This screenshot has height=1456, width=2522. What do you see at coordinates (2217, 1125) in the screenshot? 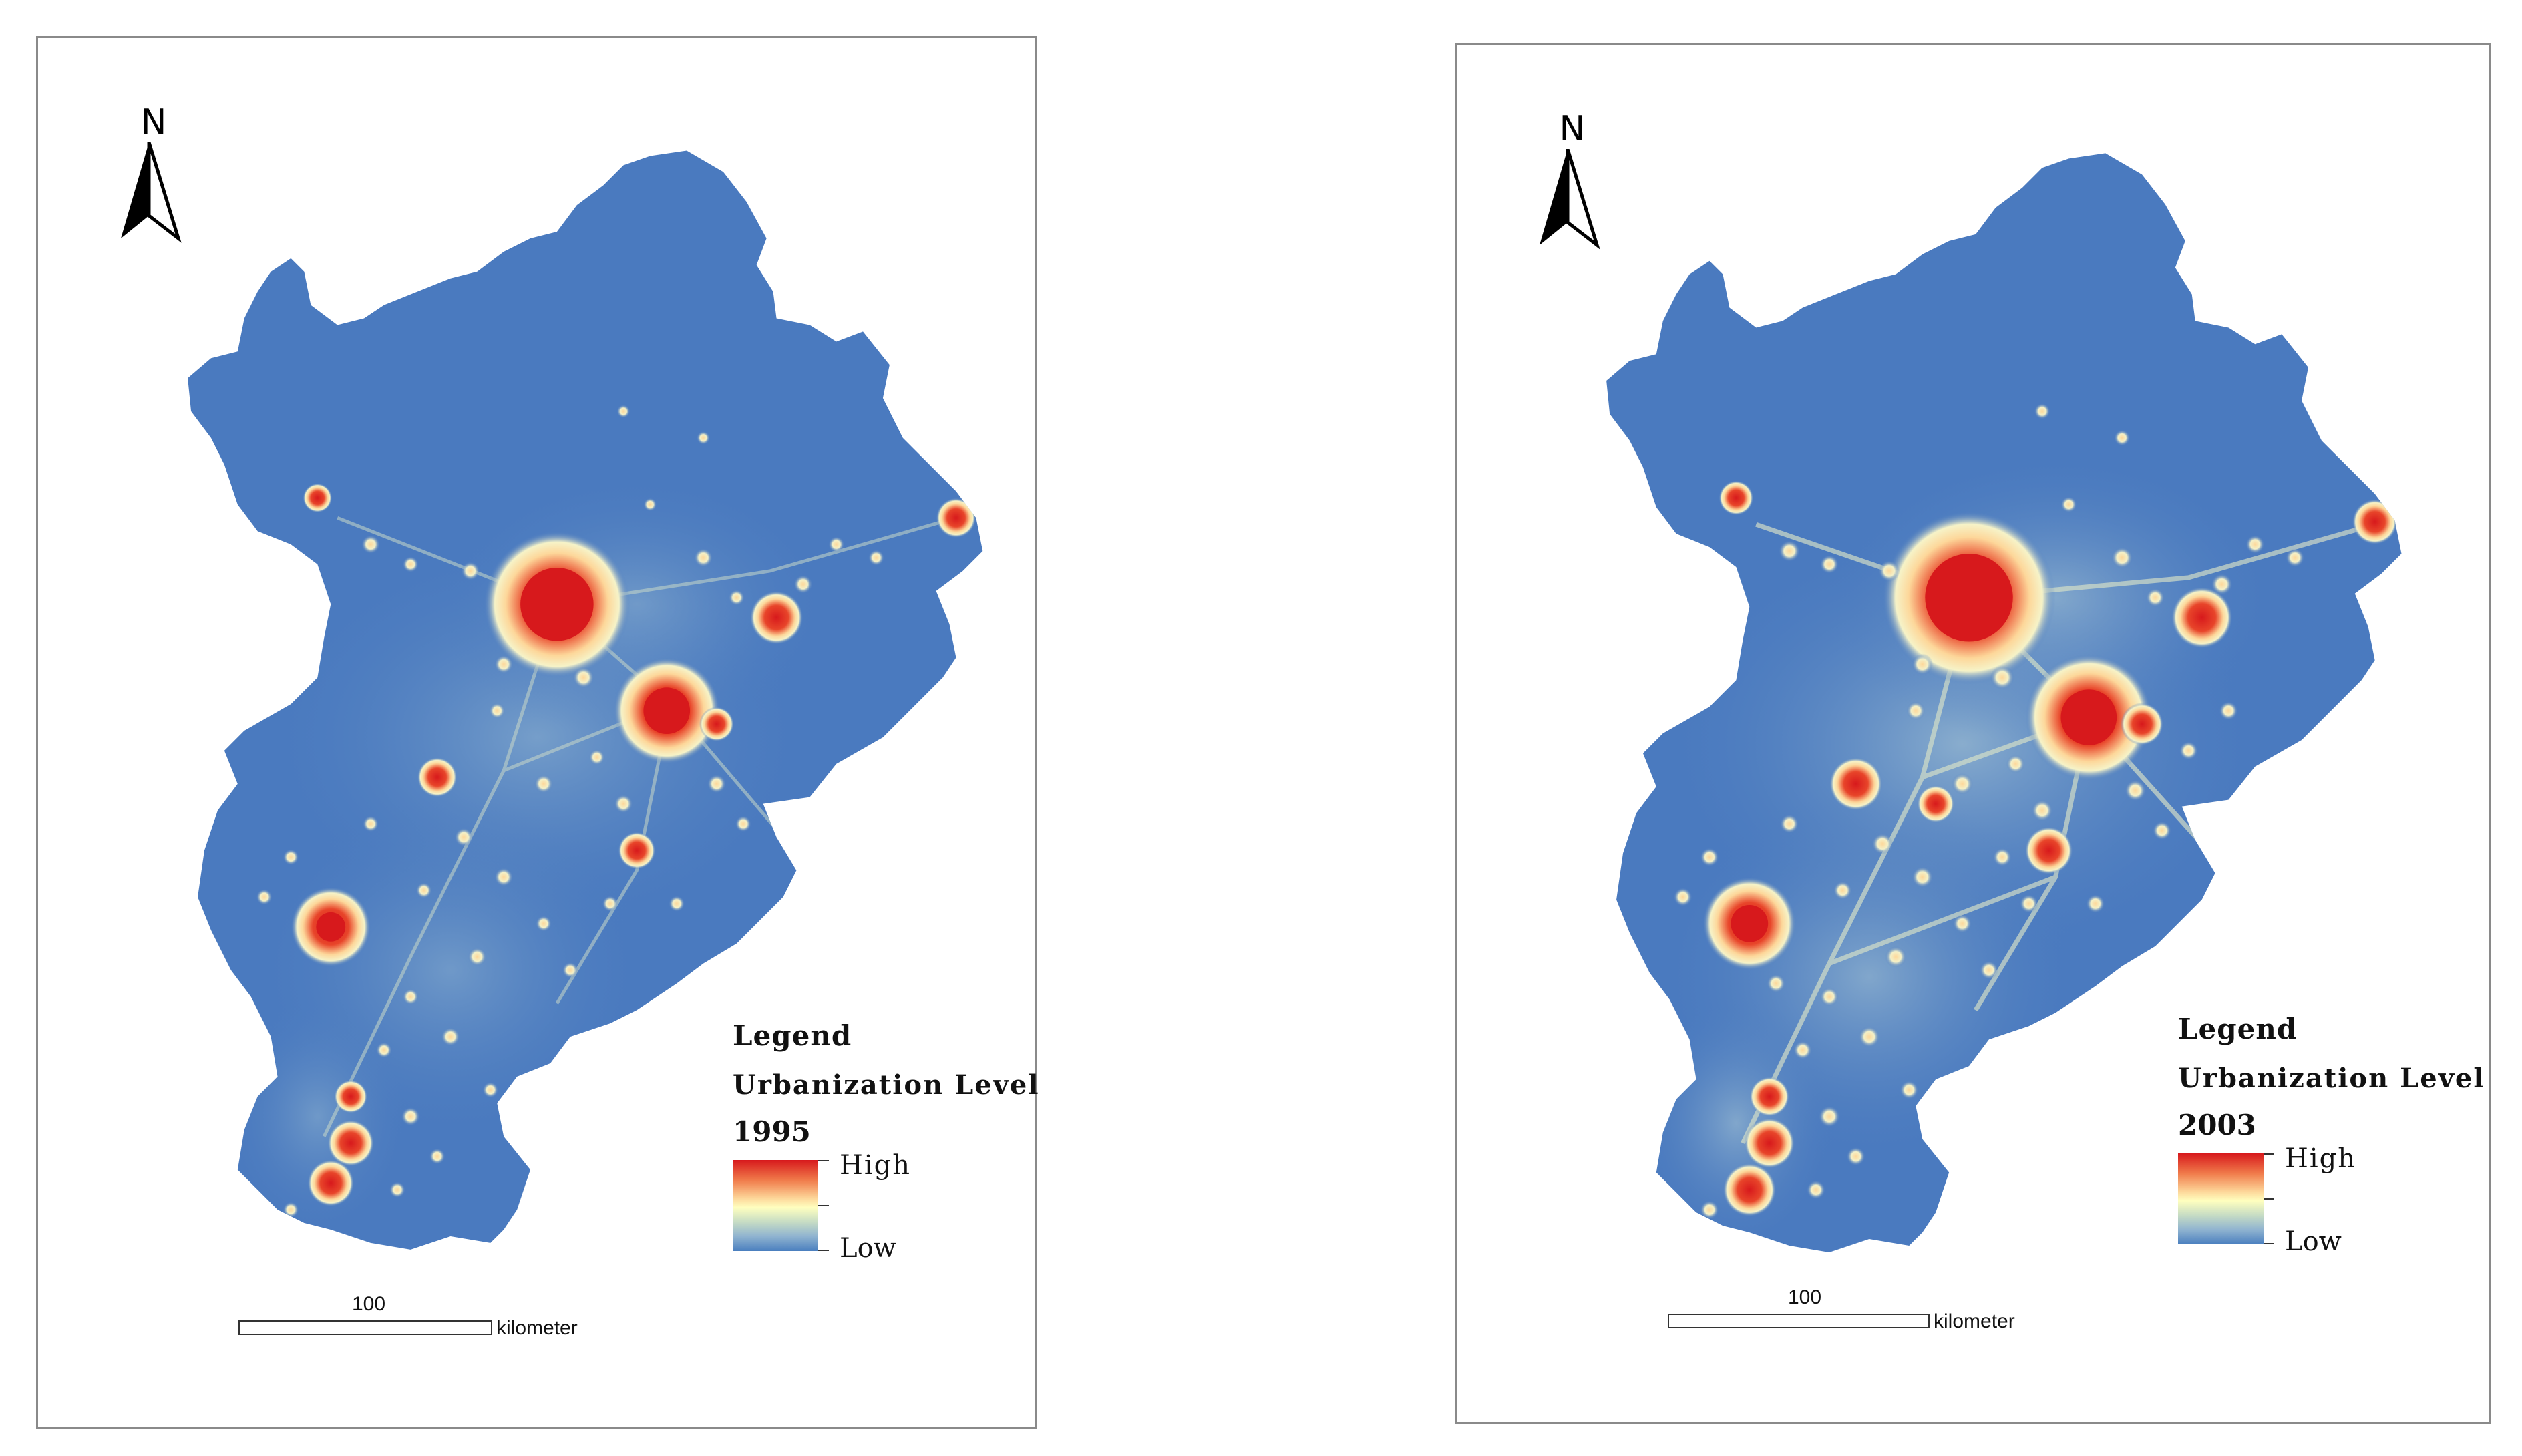
I see `legend-year: 2003` at bounding box center [2217, 1125].